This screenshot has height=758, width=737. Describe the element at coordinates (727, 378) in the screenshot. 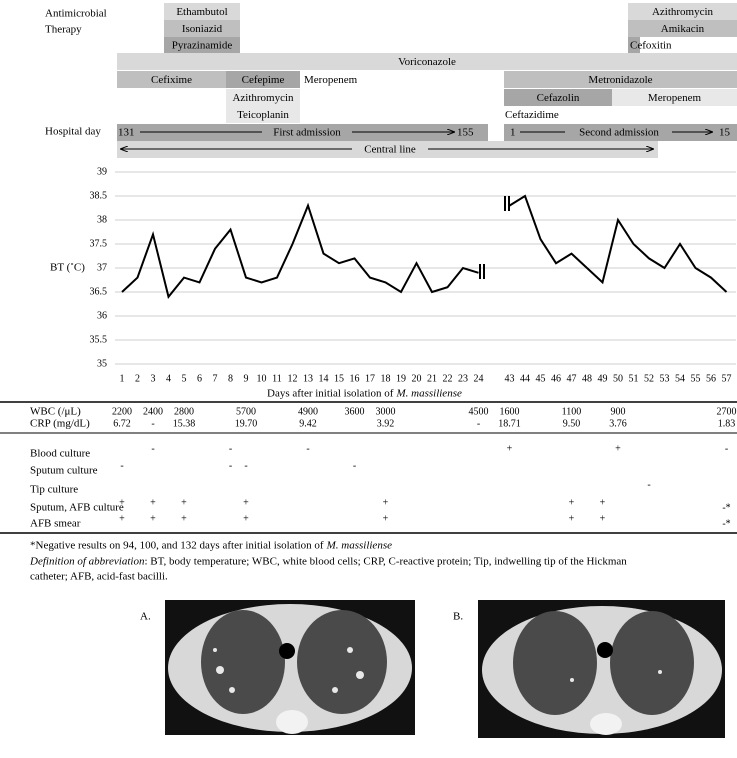

I see `x-tick-label: 57` at that location.